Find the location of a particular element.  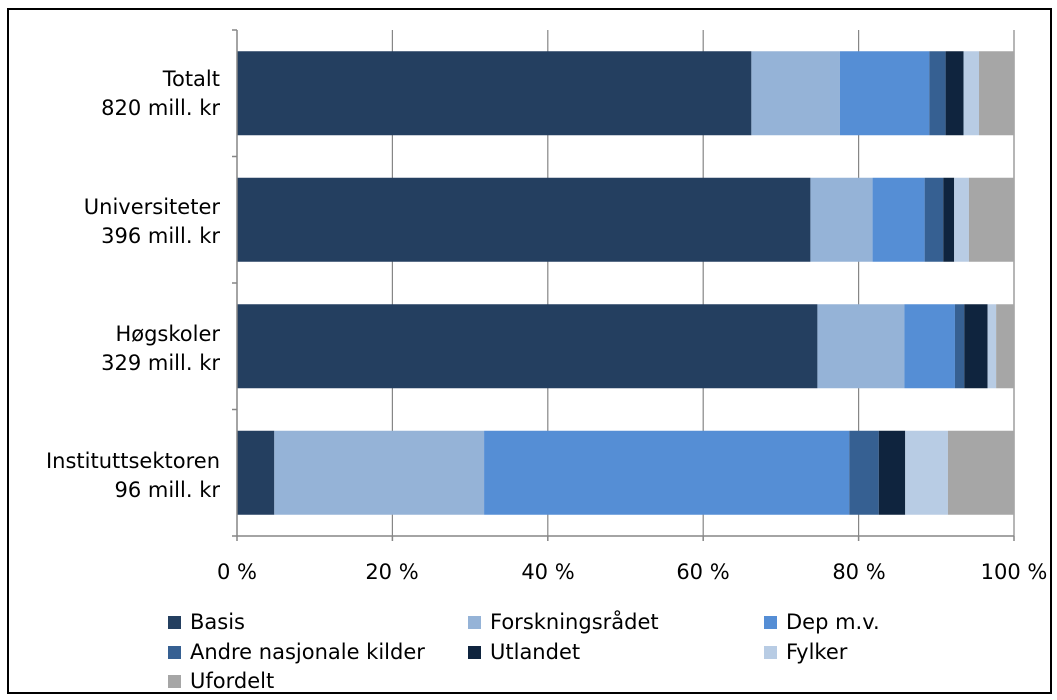

category-label-totalt: Totalt 820 mill. kr is located at coordinates (160, 93).